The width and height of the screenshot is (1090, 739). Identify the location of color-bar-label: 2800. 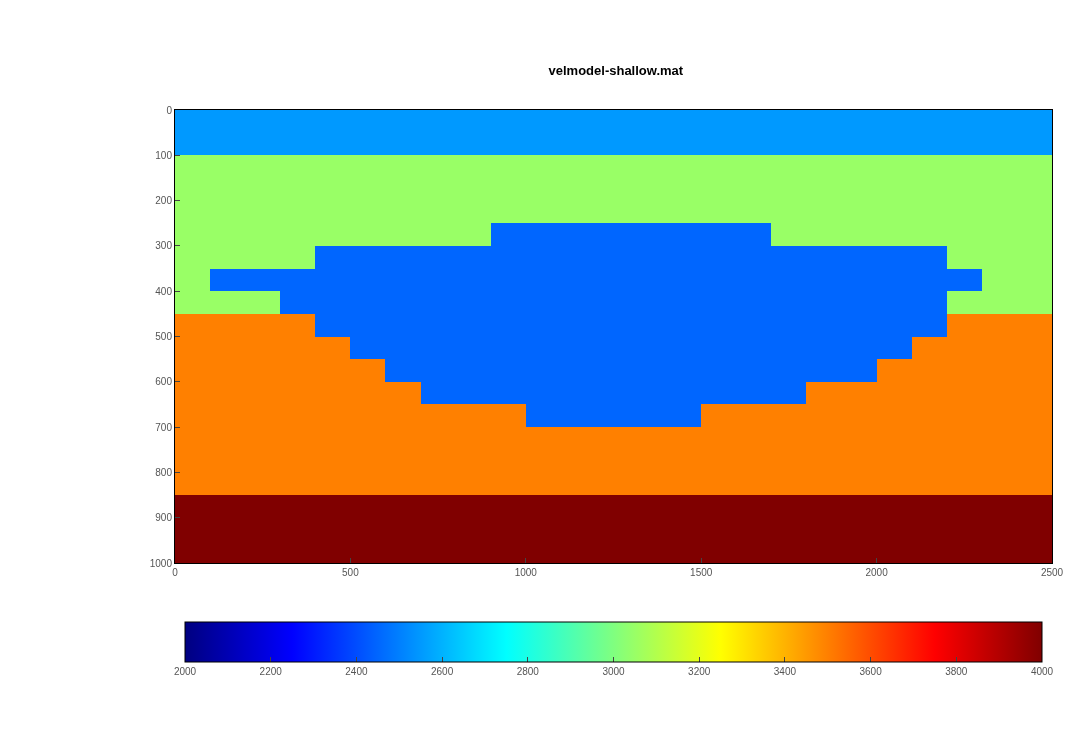
(528, 671).